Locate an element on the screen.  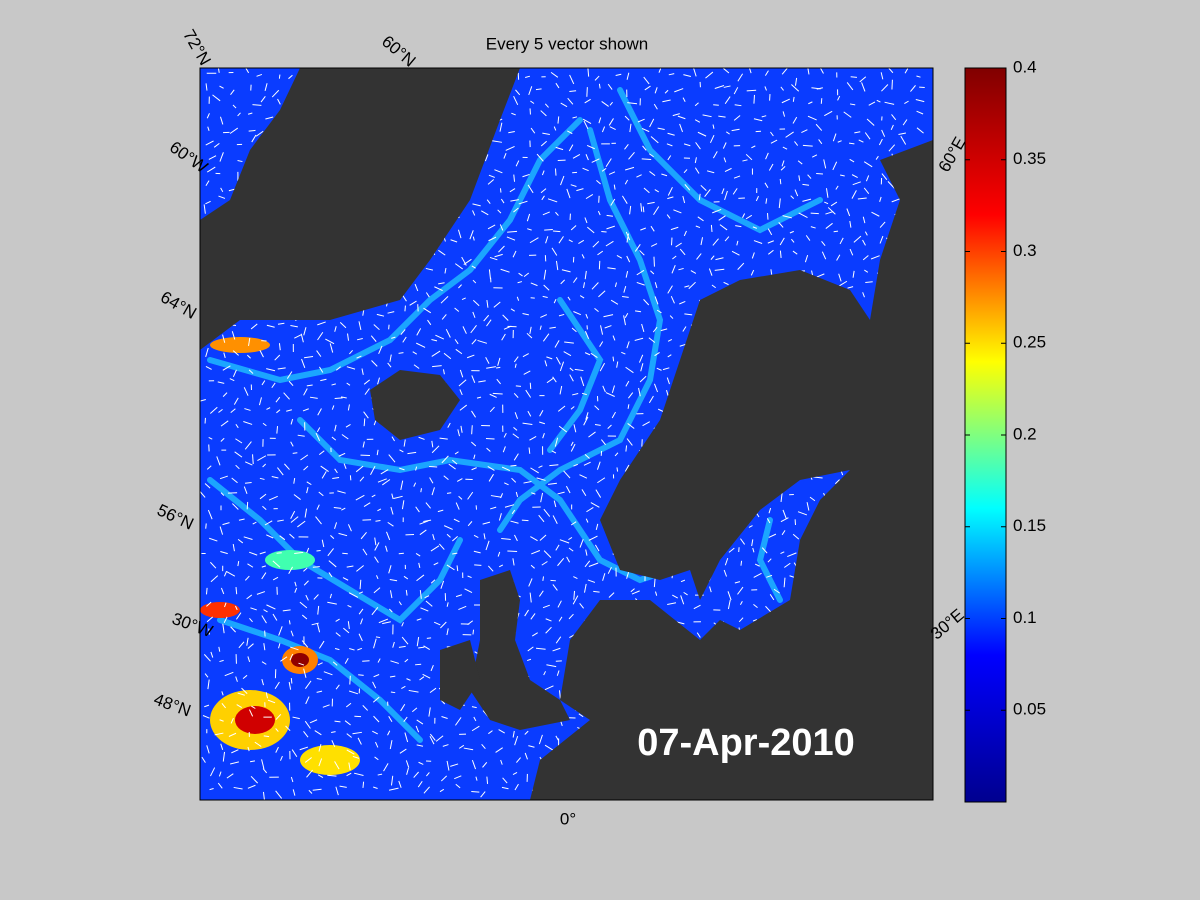
date-label: 07-Apr-2010 is located at coordinates (746, 743).